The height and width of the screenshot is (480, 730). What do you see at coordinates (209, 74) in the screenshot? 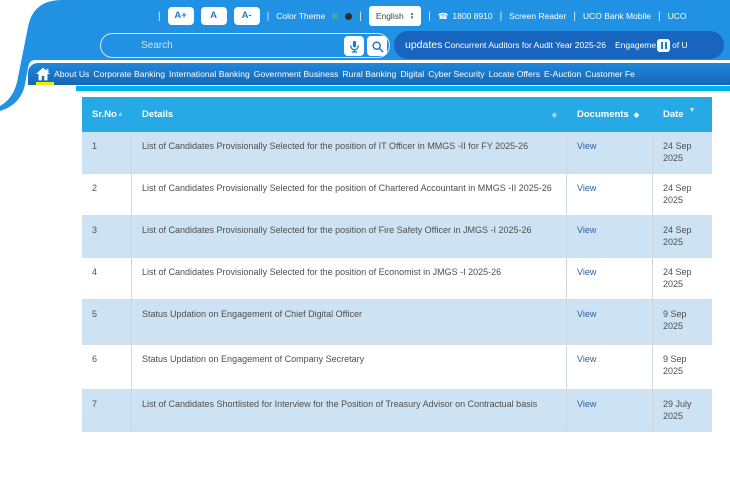
I see `nav-item: International Banking` at bounding box center [209, 74].